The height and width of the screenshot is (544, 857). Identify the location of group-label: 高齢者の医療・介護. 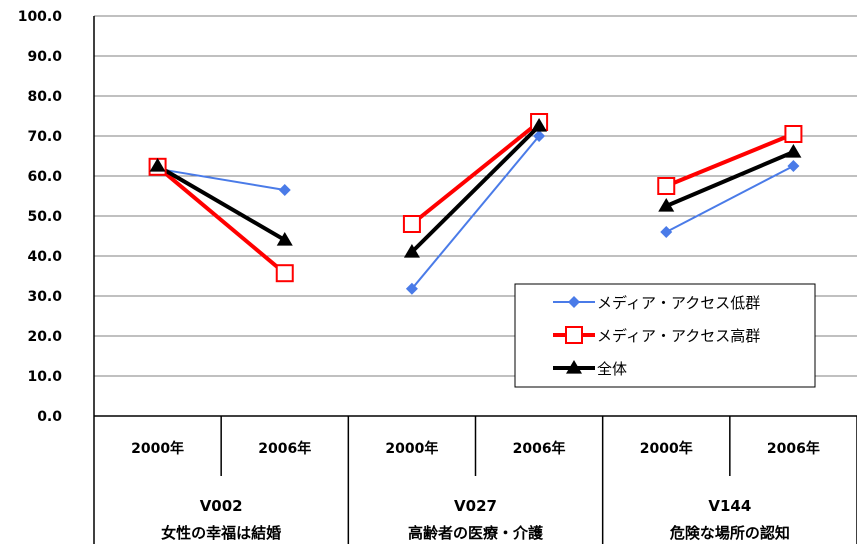
(476, 533).